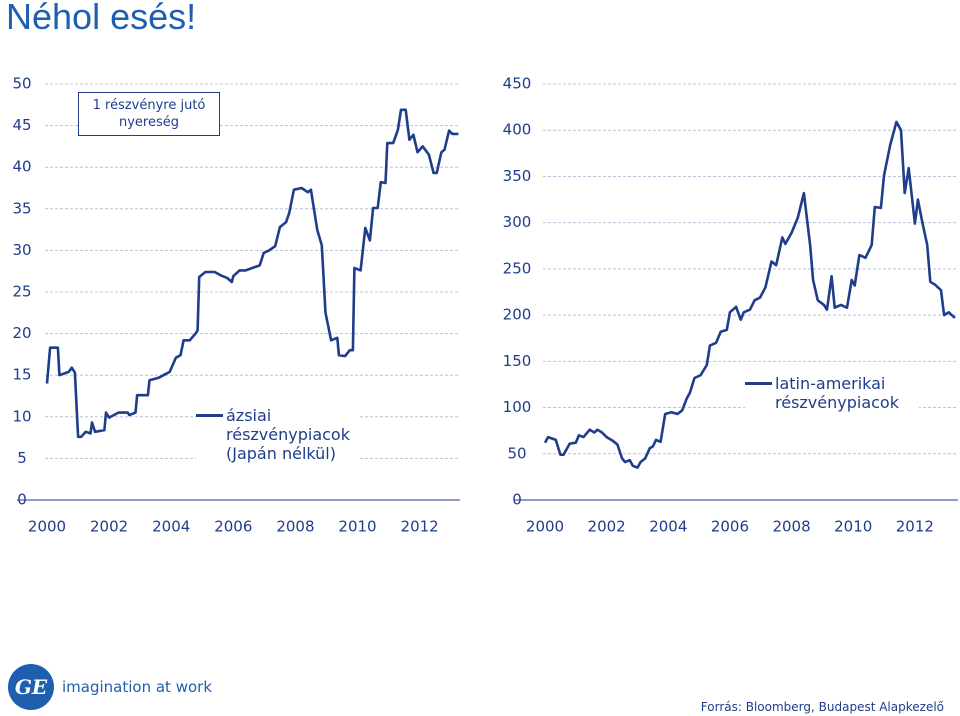  What do you see at coordinates (517, 268) in the screenshot?
I see `y-tick-label: 250` at bounding box center [517, 268].